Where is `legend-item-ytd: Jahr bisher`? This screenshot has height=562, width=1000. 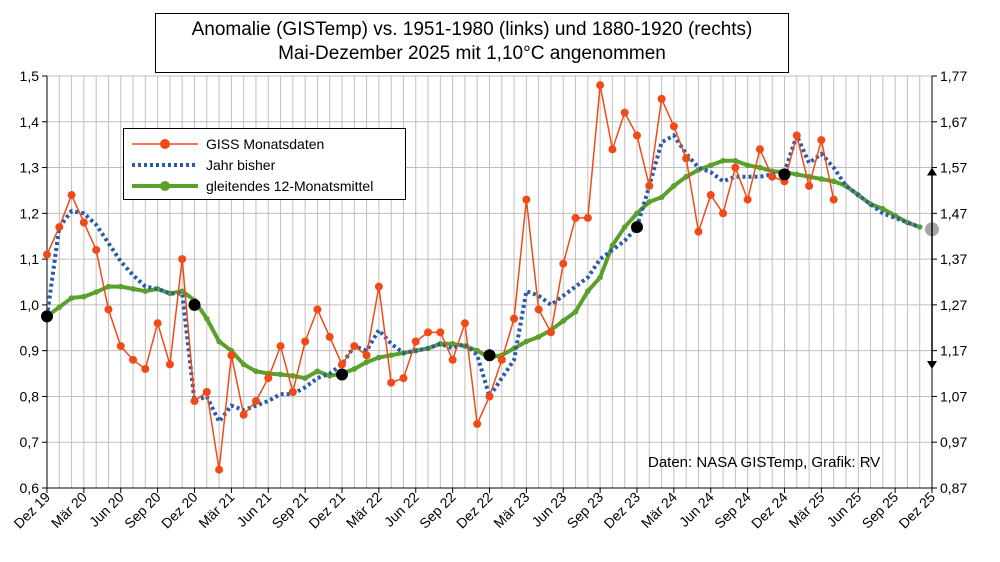
legend-item-ytd: Jahr bisher is located at coordinates (264, 165).